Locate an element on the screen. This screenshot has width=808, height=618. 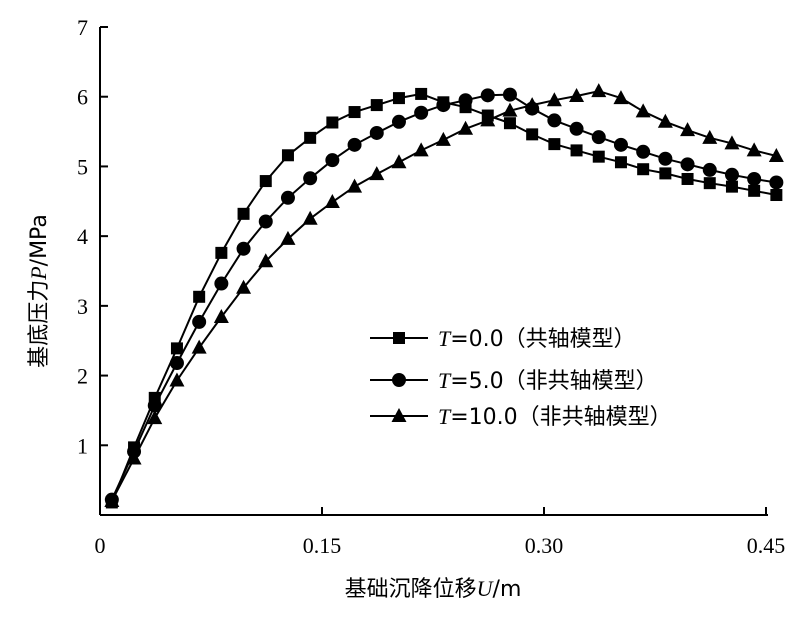
x-tick-label: 0.15 is located at coordinates (322, 545).